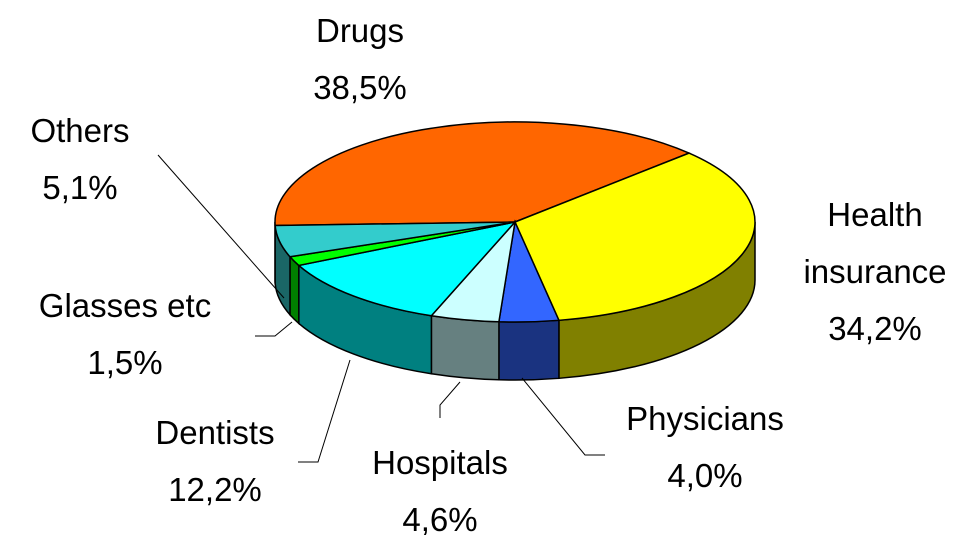  I want to click on category-label: Glasses etc, so click(125, 305).